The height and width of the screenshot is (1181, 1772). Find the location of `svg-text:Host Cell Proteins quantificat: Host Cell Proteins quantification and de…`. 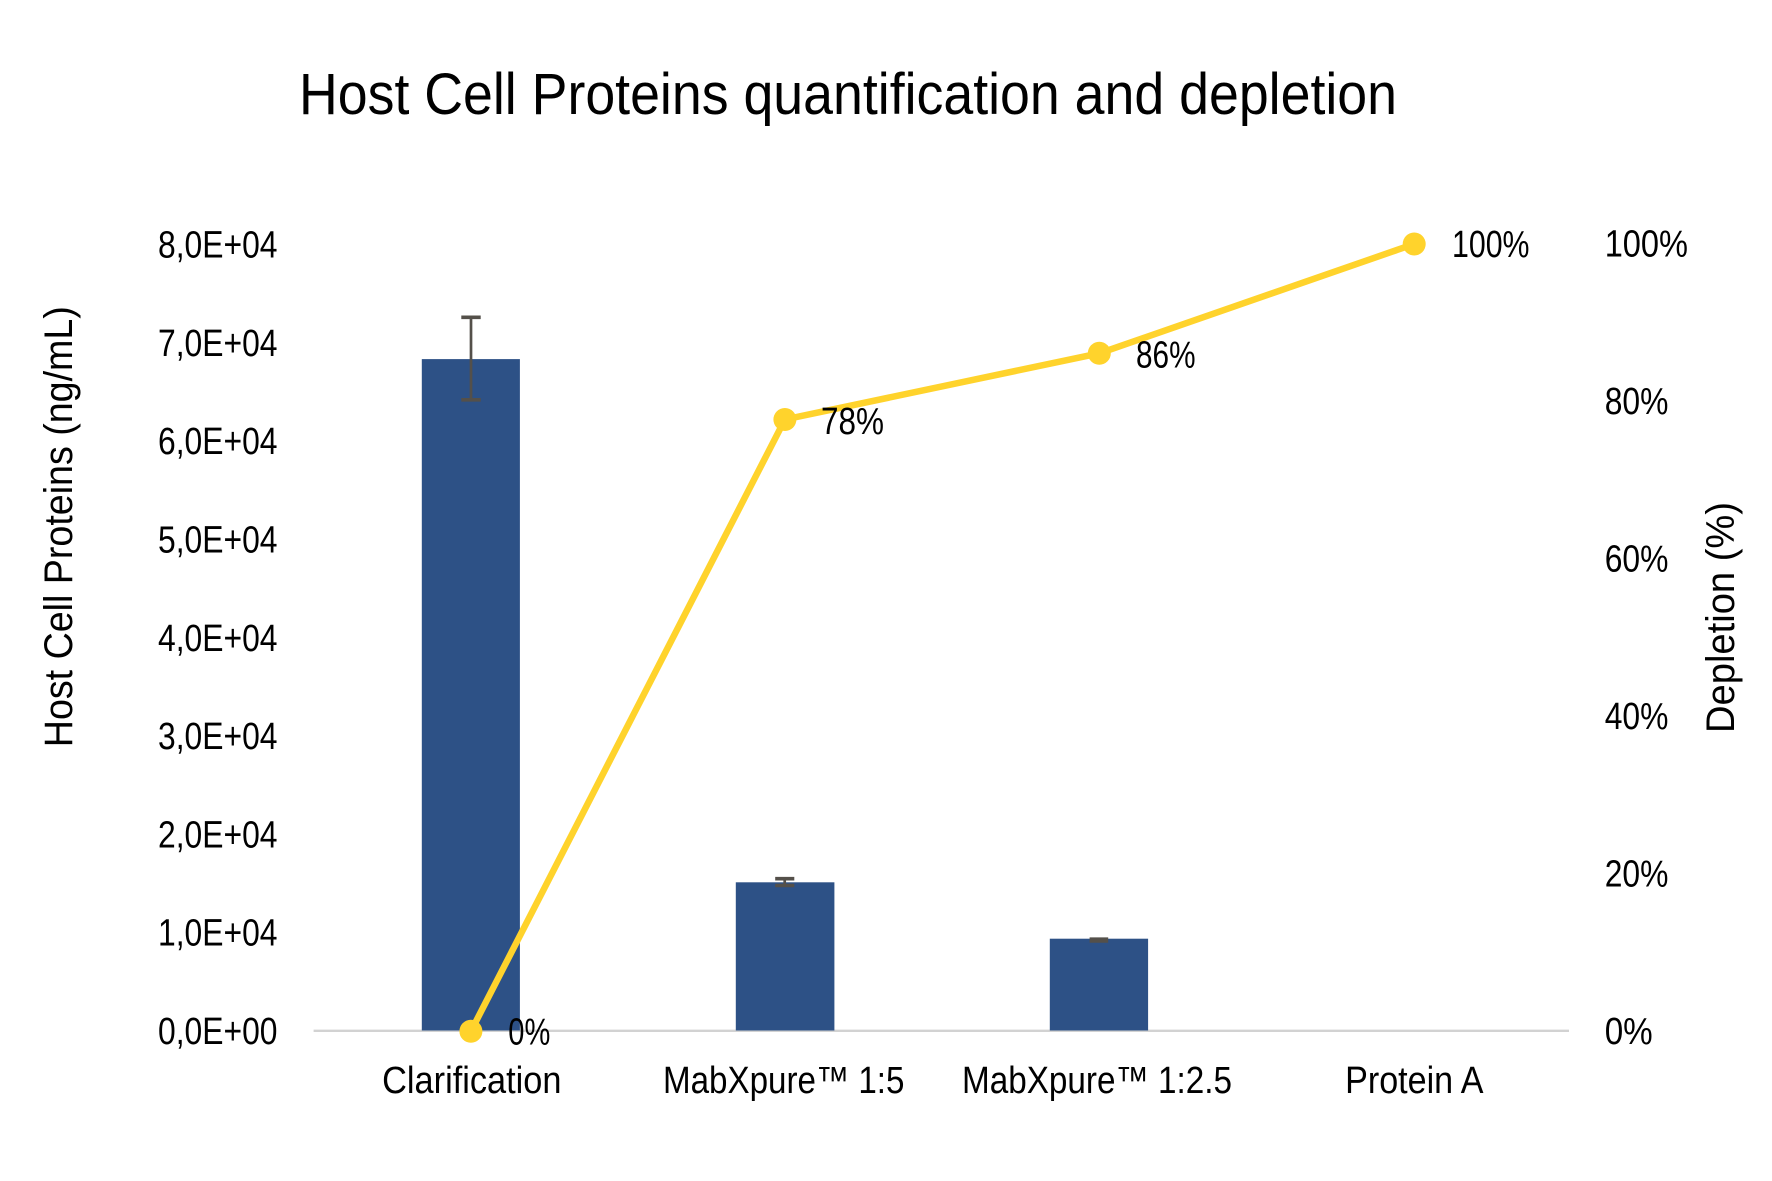

svg-text:Host Cell Proteins quantificat: Host Cell Proteins quantification and de… is located at coordinates (848, 94).